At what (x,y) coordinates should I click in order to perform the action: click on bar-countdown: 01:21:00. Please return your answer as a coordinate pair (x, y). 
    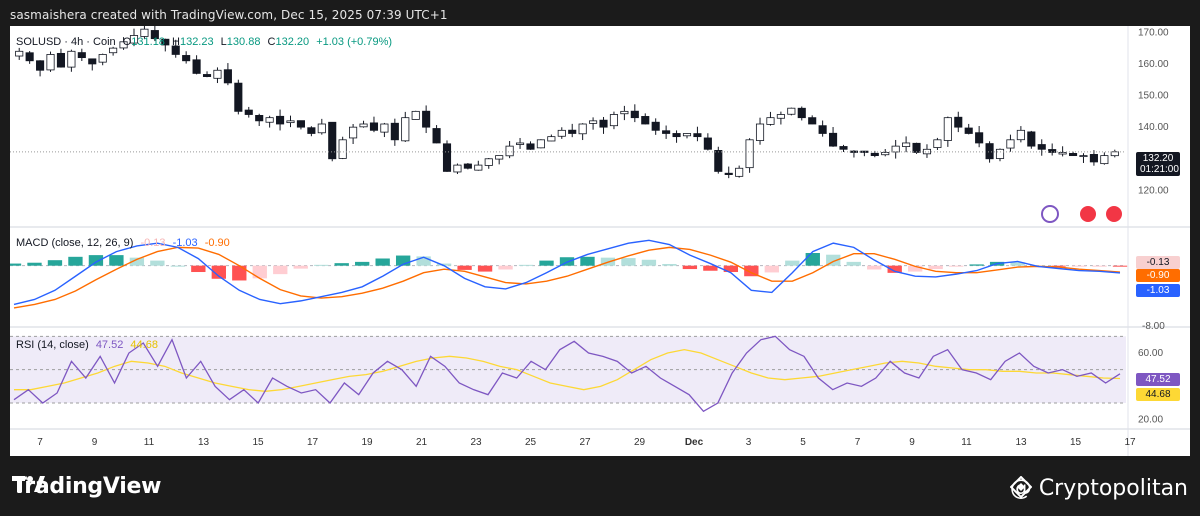
    Looking at the image, I should click on (1159, 169).